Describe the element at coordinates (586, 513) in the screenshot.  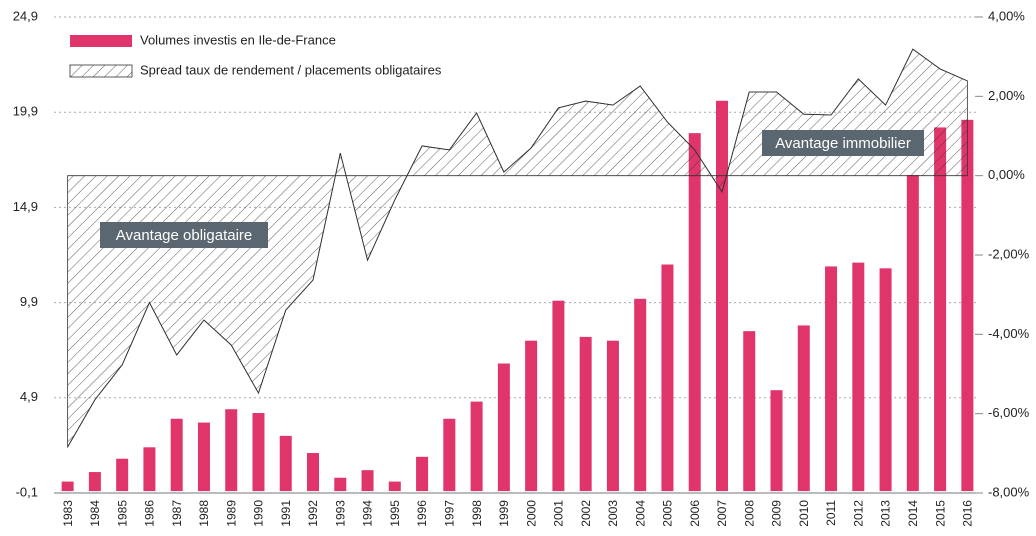
I see `x-tick-label: 2002` at that location.